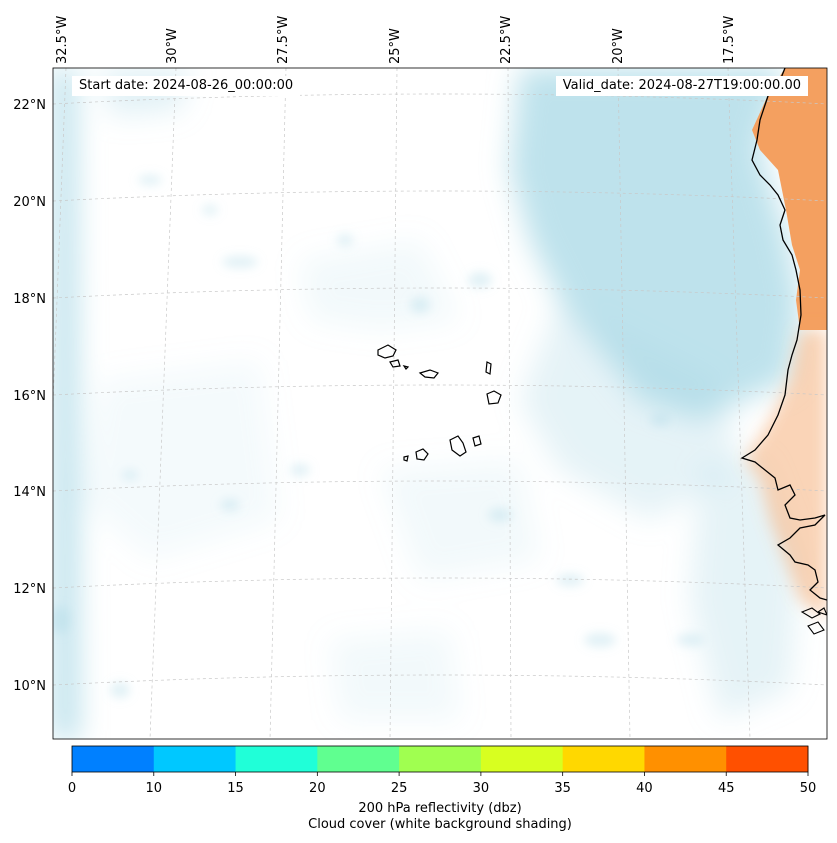 This screenshot has height=843, width=837. What do you see at coordinates (813, 621) in the screenshot?
I see `coastline-bissau-islands` at bounding box center [813, 621].